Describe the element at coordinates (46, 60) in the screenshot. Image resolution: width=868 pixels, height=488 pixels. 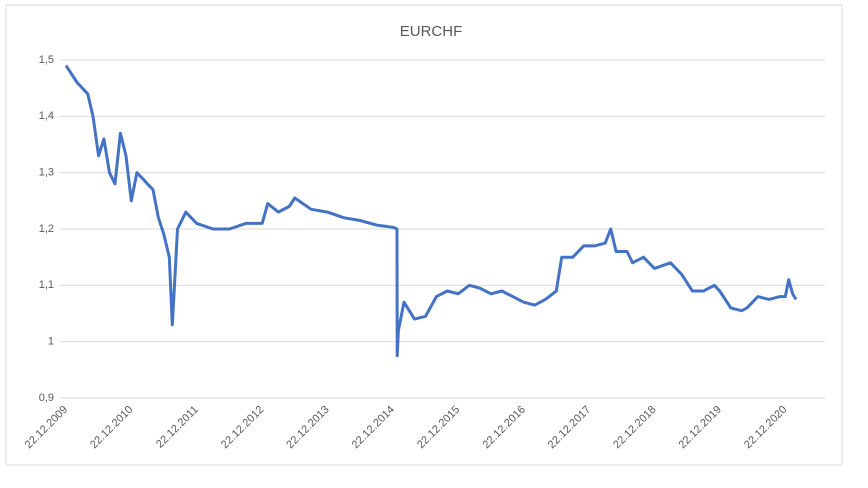
I see `y-tick-label: 1,5` at that location.